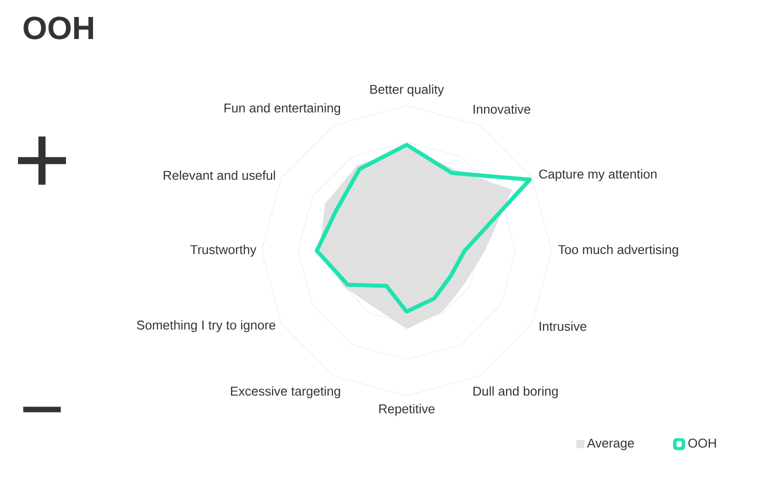  Describe the element at coordinates (206, 326) in the screenshot. I see `spoke-label: Something I try to ignore` at that location.